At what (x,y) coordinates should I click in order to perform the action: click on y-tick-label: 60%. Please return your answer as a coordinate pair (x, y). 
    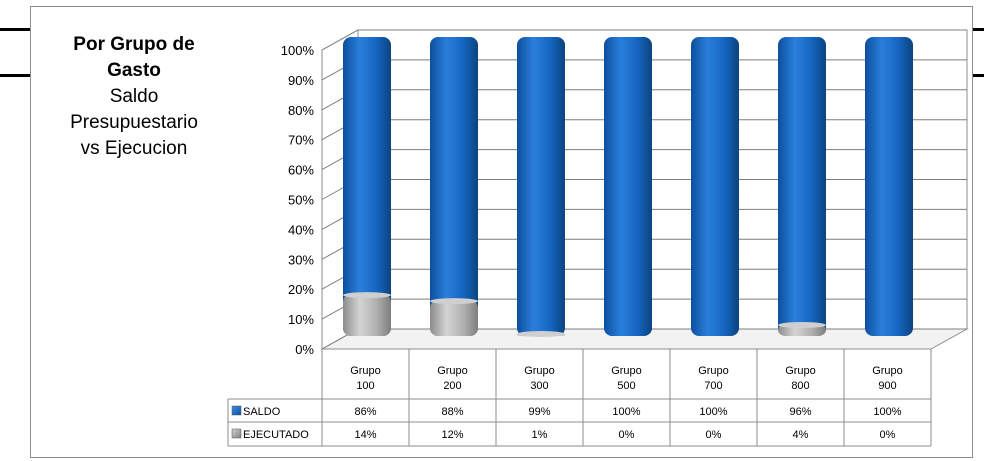
    Looking at the image, I should click on (301, 170).